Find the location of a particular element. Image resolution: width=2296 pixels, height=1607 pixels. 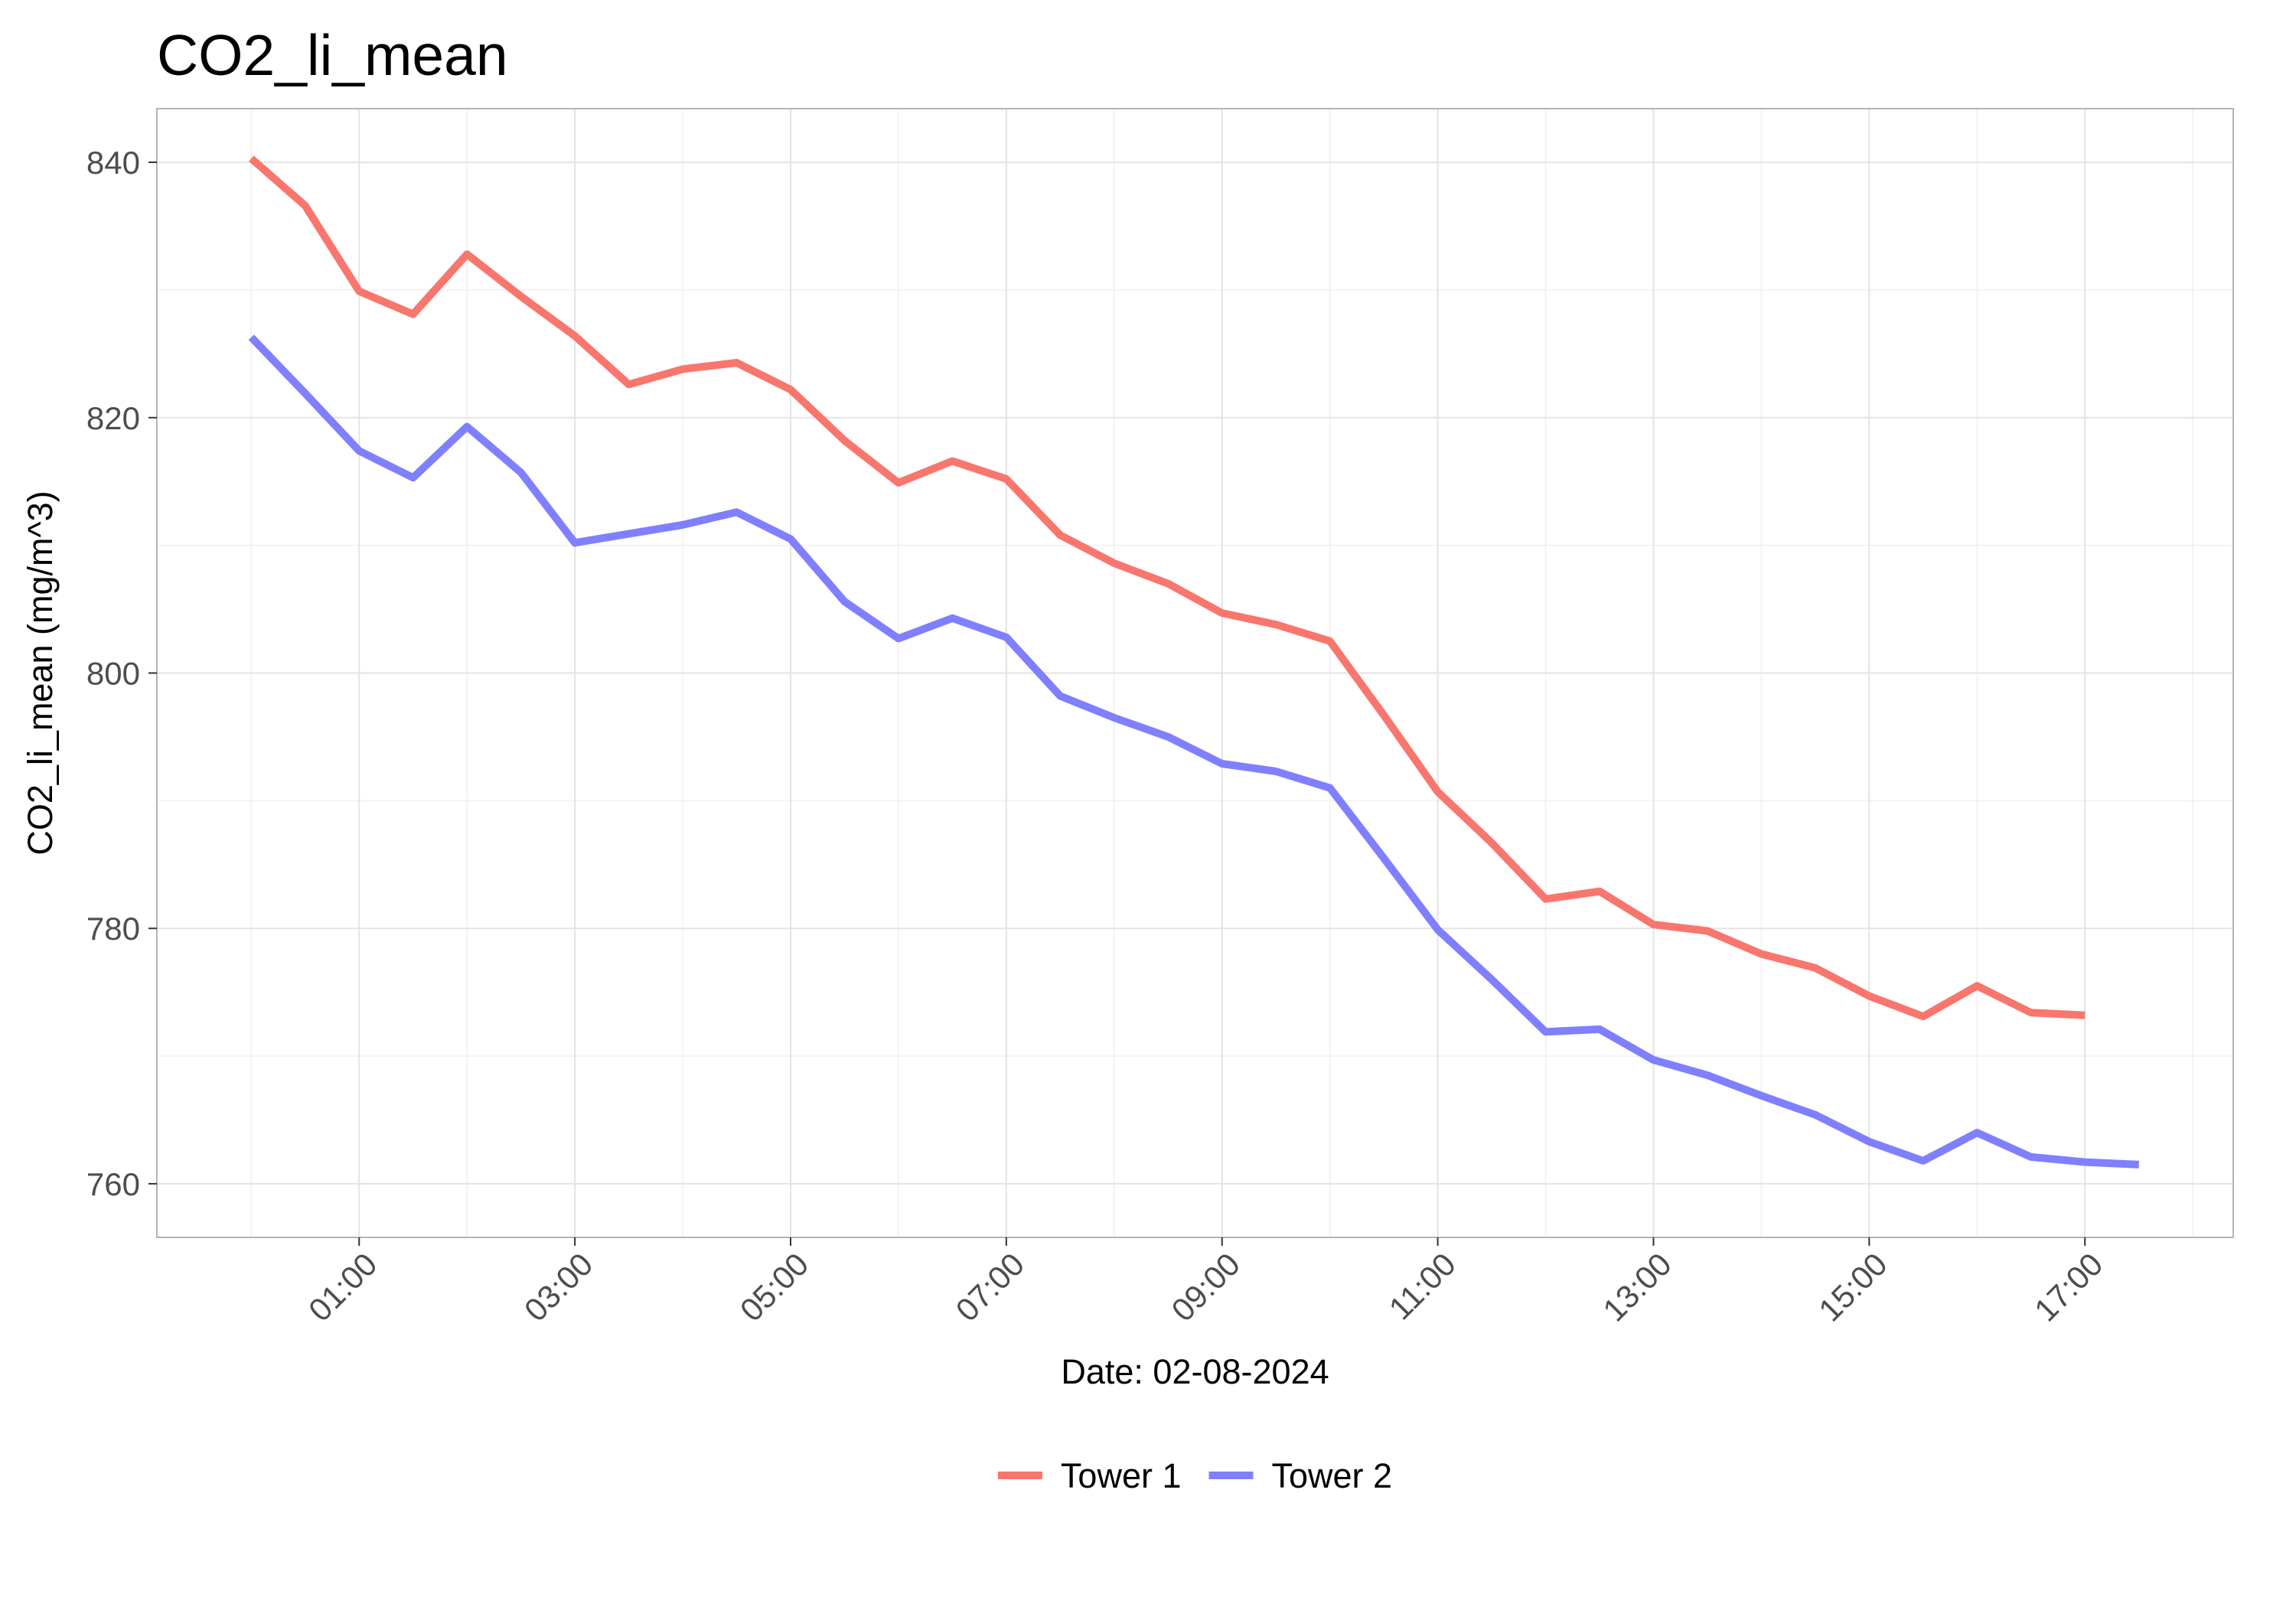

x-tick-label: 13:00 is located at coordinates (1637, 1287).